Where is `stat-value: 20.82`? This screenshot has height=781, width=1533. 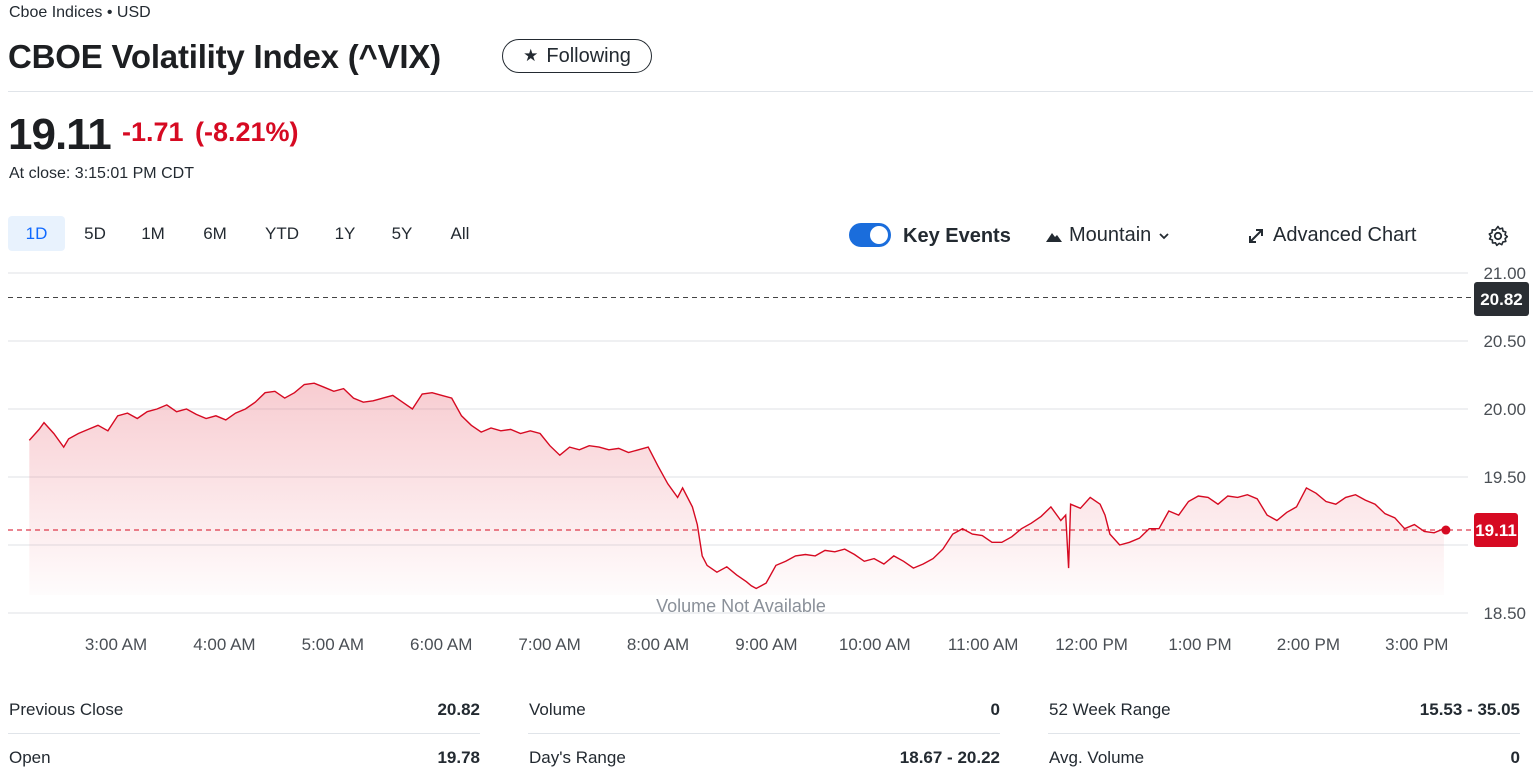 stat-value: 20.82 is located at coordinates (458, 709).